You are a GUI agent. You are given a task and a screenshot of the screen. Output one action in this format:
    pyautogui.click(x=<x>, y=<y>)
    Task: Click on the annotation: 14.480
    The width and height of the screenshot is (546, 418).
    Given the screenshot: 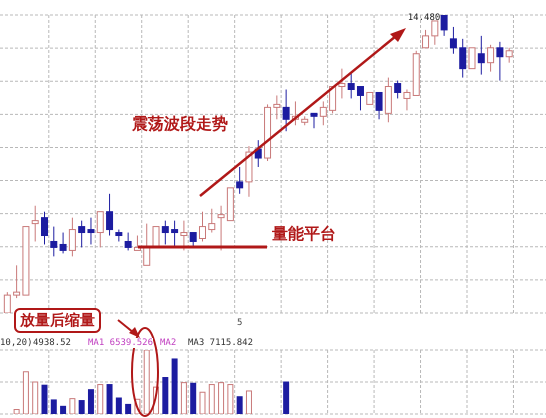 What is the action you would take?
    pyautogui.click(x=424, y=18)
    